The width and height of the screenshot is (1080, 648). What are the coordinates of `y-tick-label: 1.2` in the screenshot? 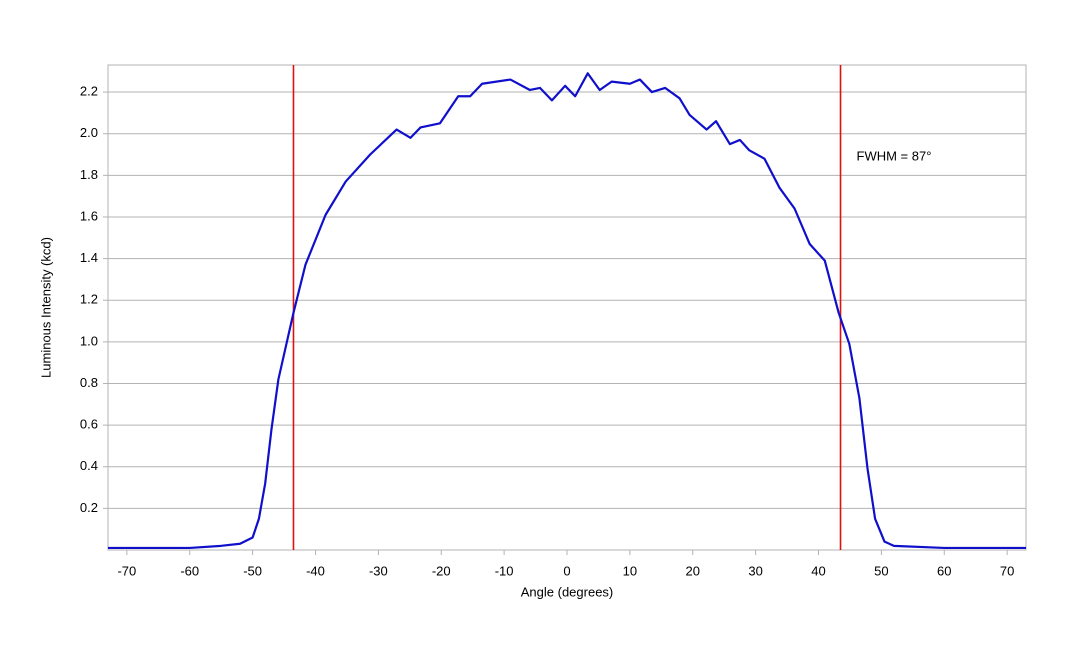 It's located at (89, 299).